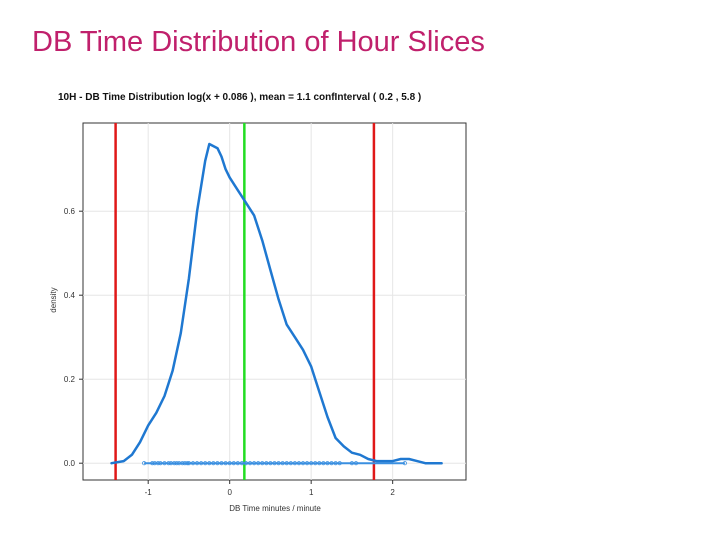  I want to click on y-tick-label: 0.6, so click(70, 211).